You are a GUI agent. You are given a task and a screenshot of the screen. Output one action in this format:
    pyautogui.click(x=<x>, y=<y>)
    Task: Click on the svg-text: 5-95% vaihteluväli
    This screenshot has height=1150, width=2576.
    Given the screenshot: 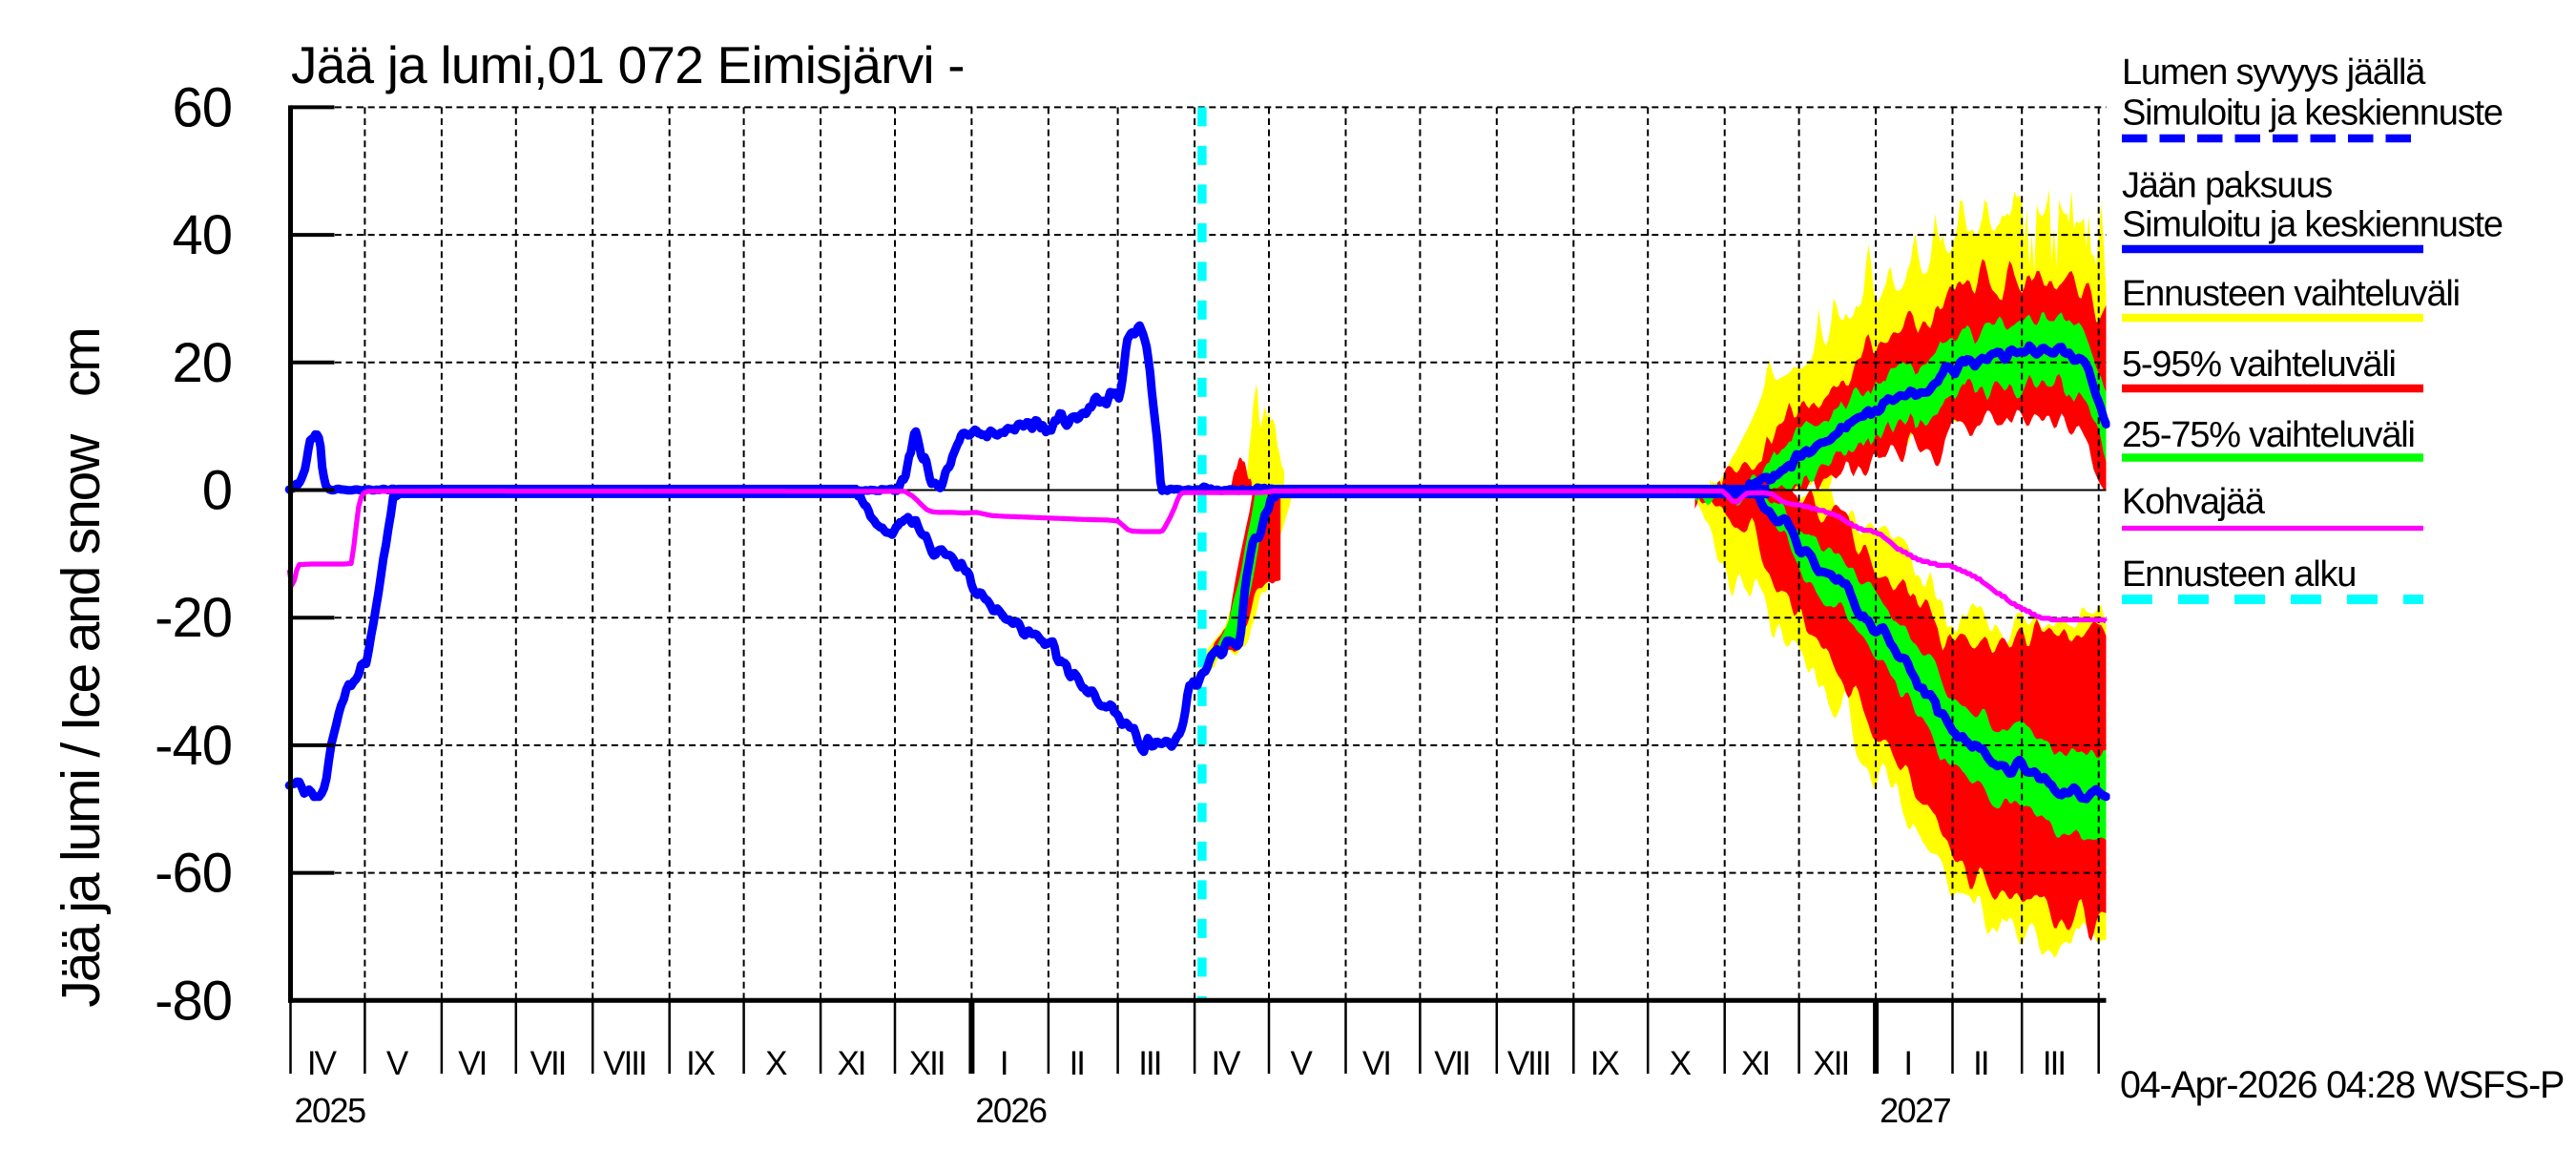 What is the action you would take?
    pyautogui.click(x=2259, y=365)
    